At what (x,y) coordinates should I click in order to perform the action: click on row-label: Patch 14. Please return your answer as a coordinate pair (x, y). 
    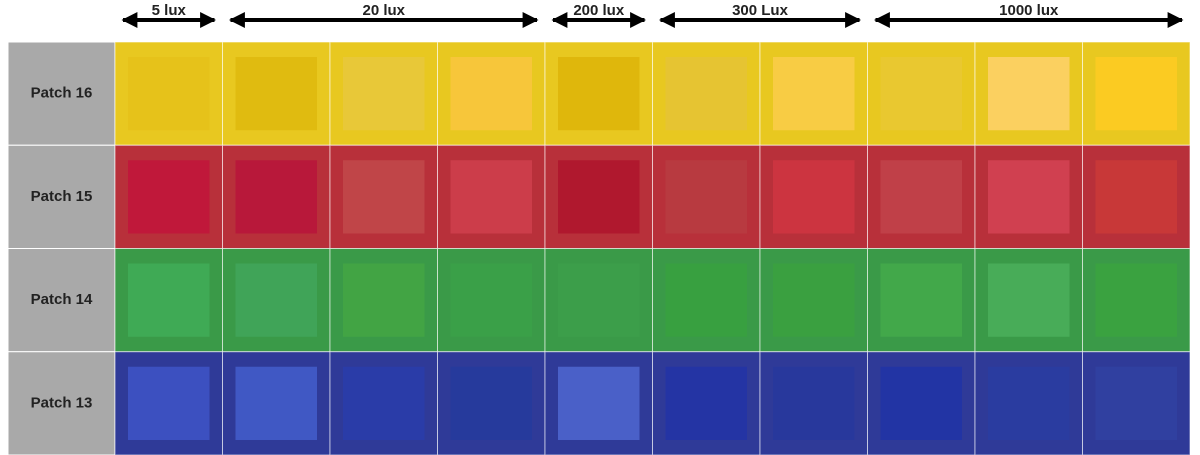
    Looking at the image, I should click on (62, 299).